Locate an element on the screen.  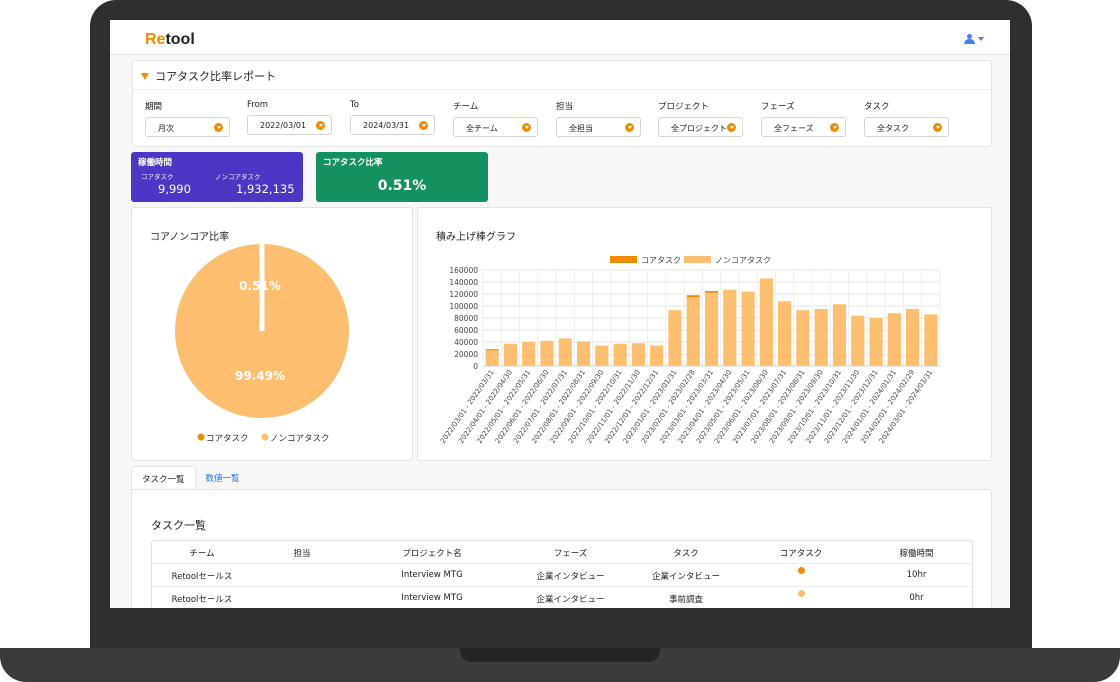
caret-down-icon is located at coordinates (981, 39).